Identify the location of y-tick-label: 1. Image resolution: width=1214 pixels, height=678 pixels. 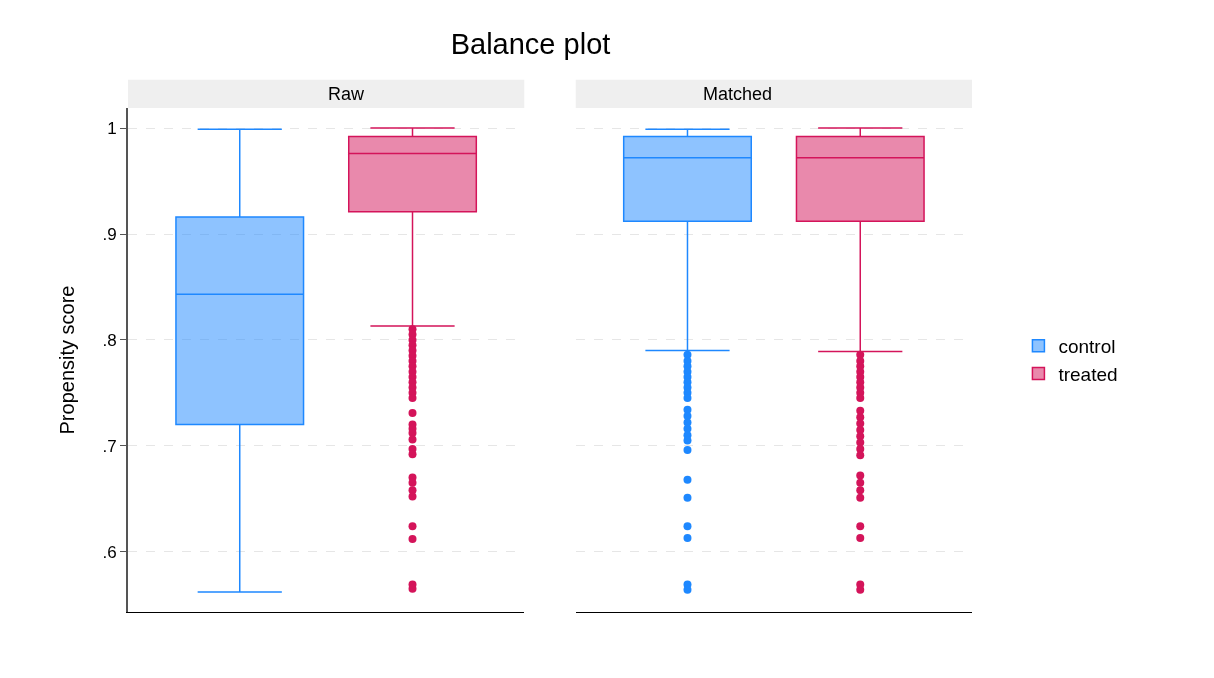
(112, 129).